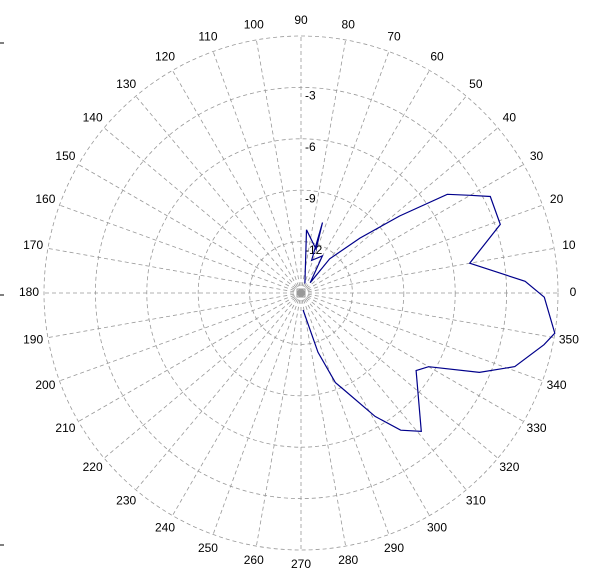 The height and width of the screenshot is (581, 601). What do you see at coordinates (45, 199) in the screenshot?
I see `theta-tick-label: 160` at bounding box center [45, 199].